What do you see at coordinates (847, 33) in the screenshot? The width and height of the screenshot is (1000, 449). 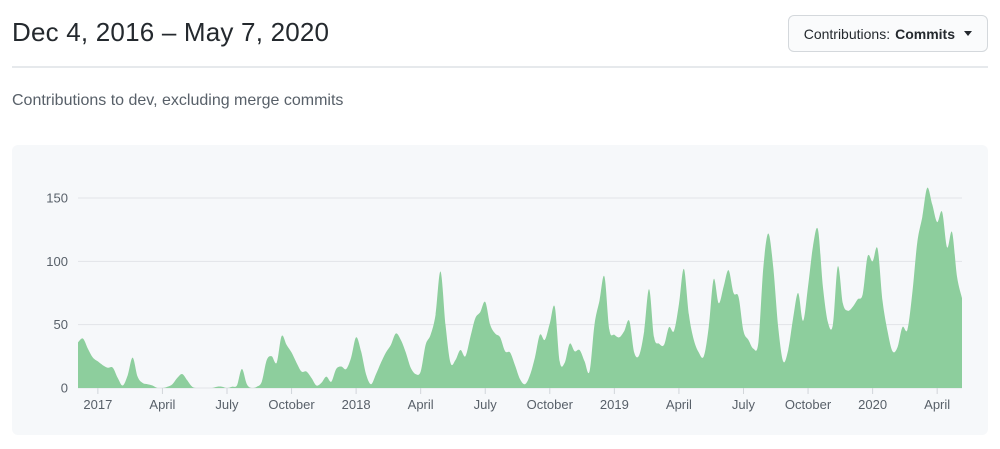 I see `dropdown-label: Contributions:` at bounding box center [847, 33].